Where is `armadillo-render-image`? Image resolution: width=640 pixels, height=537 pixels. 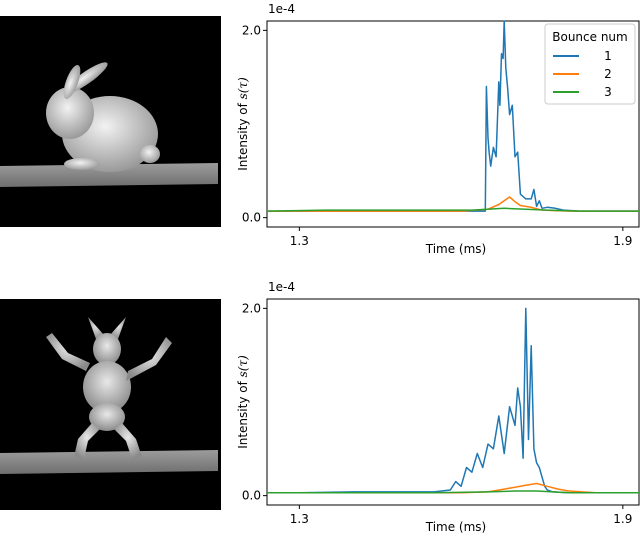
armadillo-render-image is located at coordinates (110, 404).